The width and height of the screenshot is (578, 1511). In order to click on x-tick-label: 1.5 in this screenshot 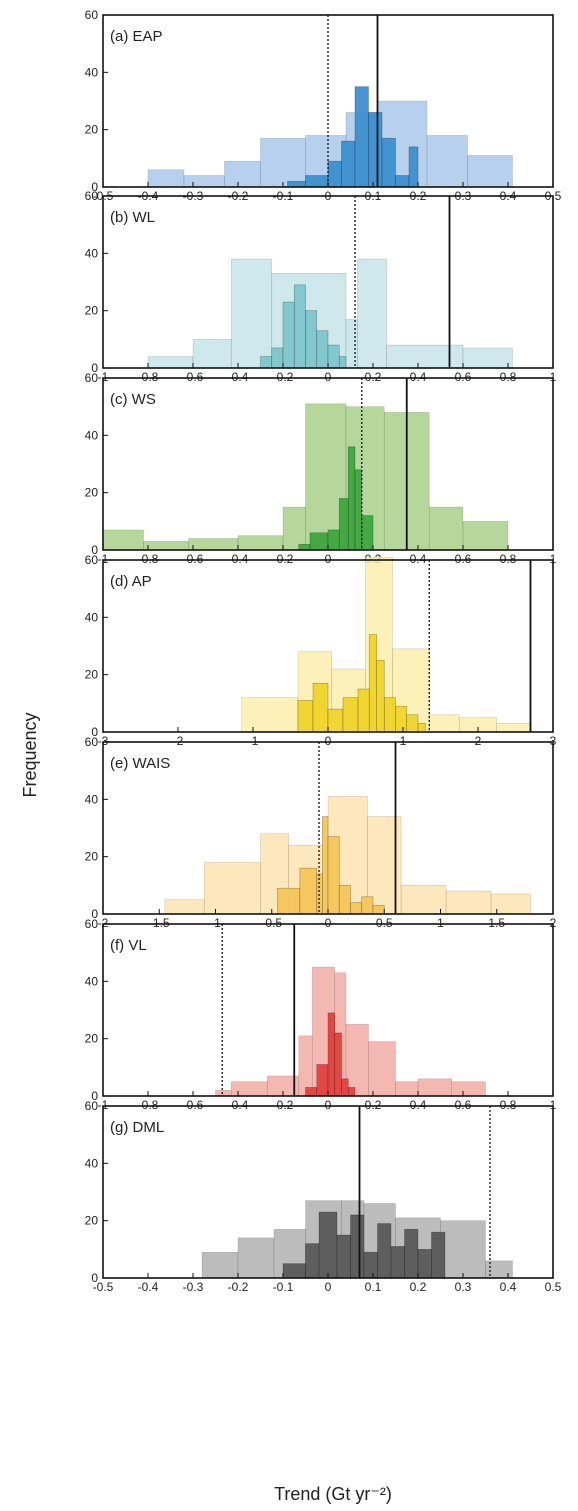, I will do `click(496, 923)`.